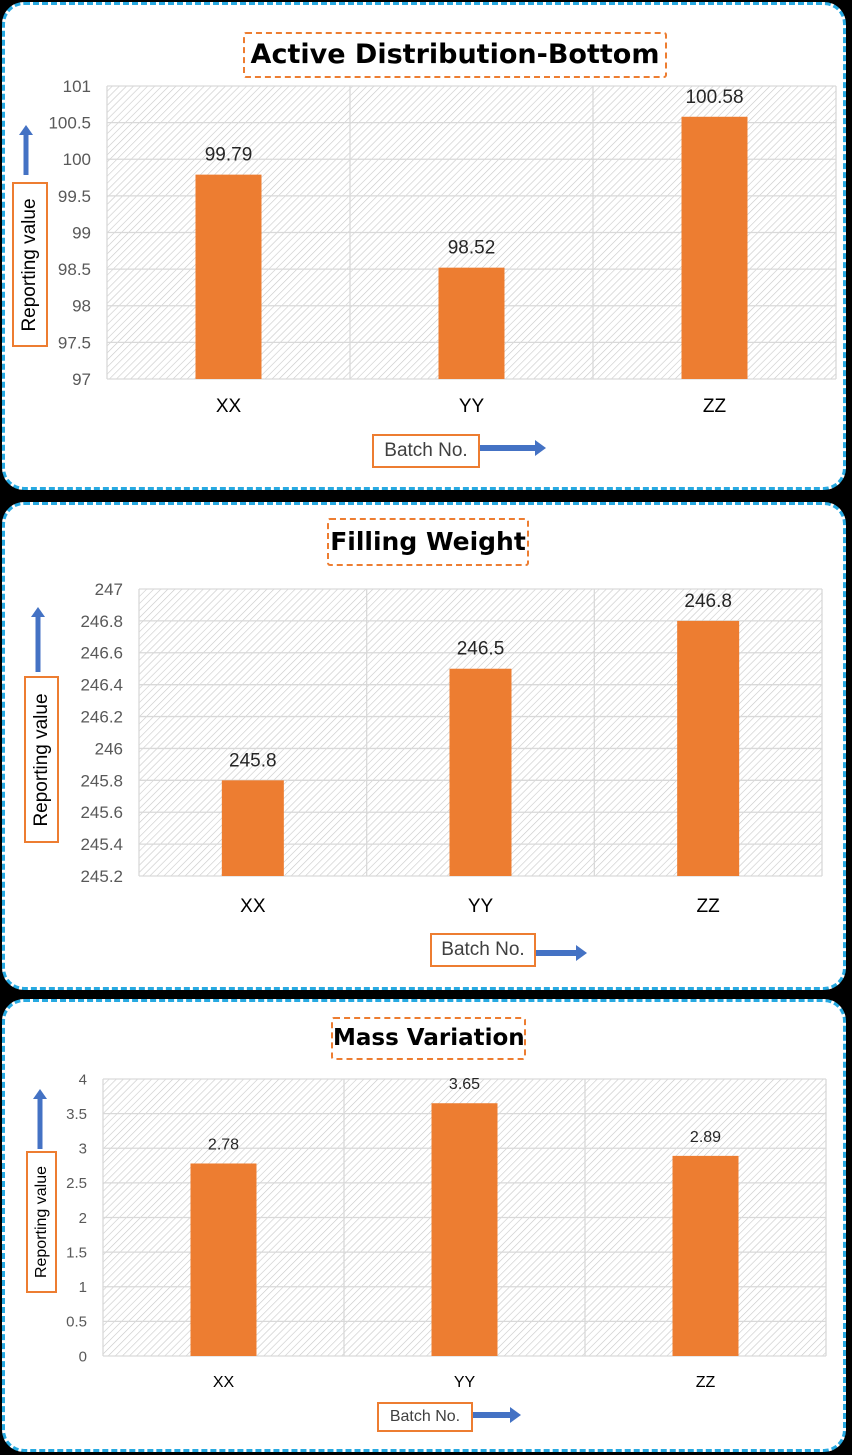  Describe the element at coordinates (101, 876) in the screenshot. I see `y-tick-label: 245.2` at that location.